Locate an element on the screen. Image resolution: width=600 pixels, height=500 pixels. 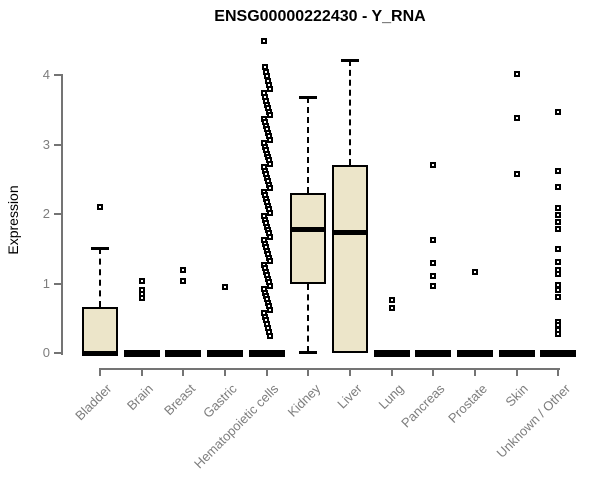
y-tick-label: 0 is located at coordinates (46, 352).